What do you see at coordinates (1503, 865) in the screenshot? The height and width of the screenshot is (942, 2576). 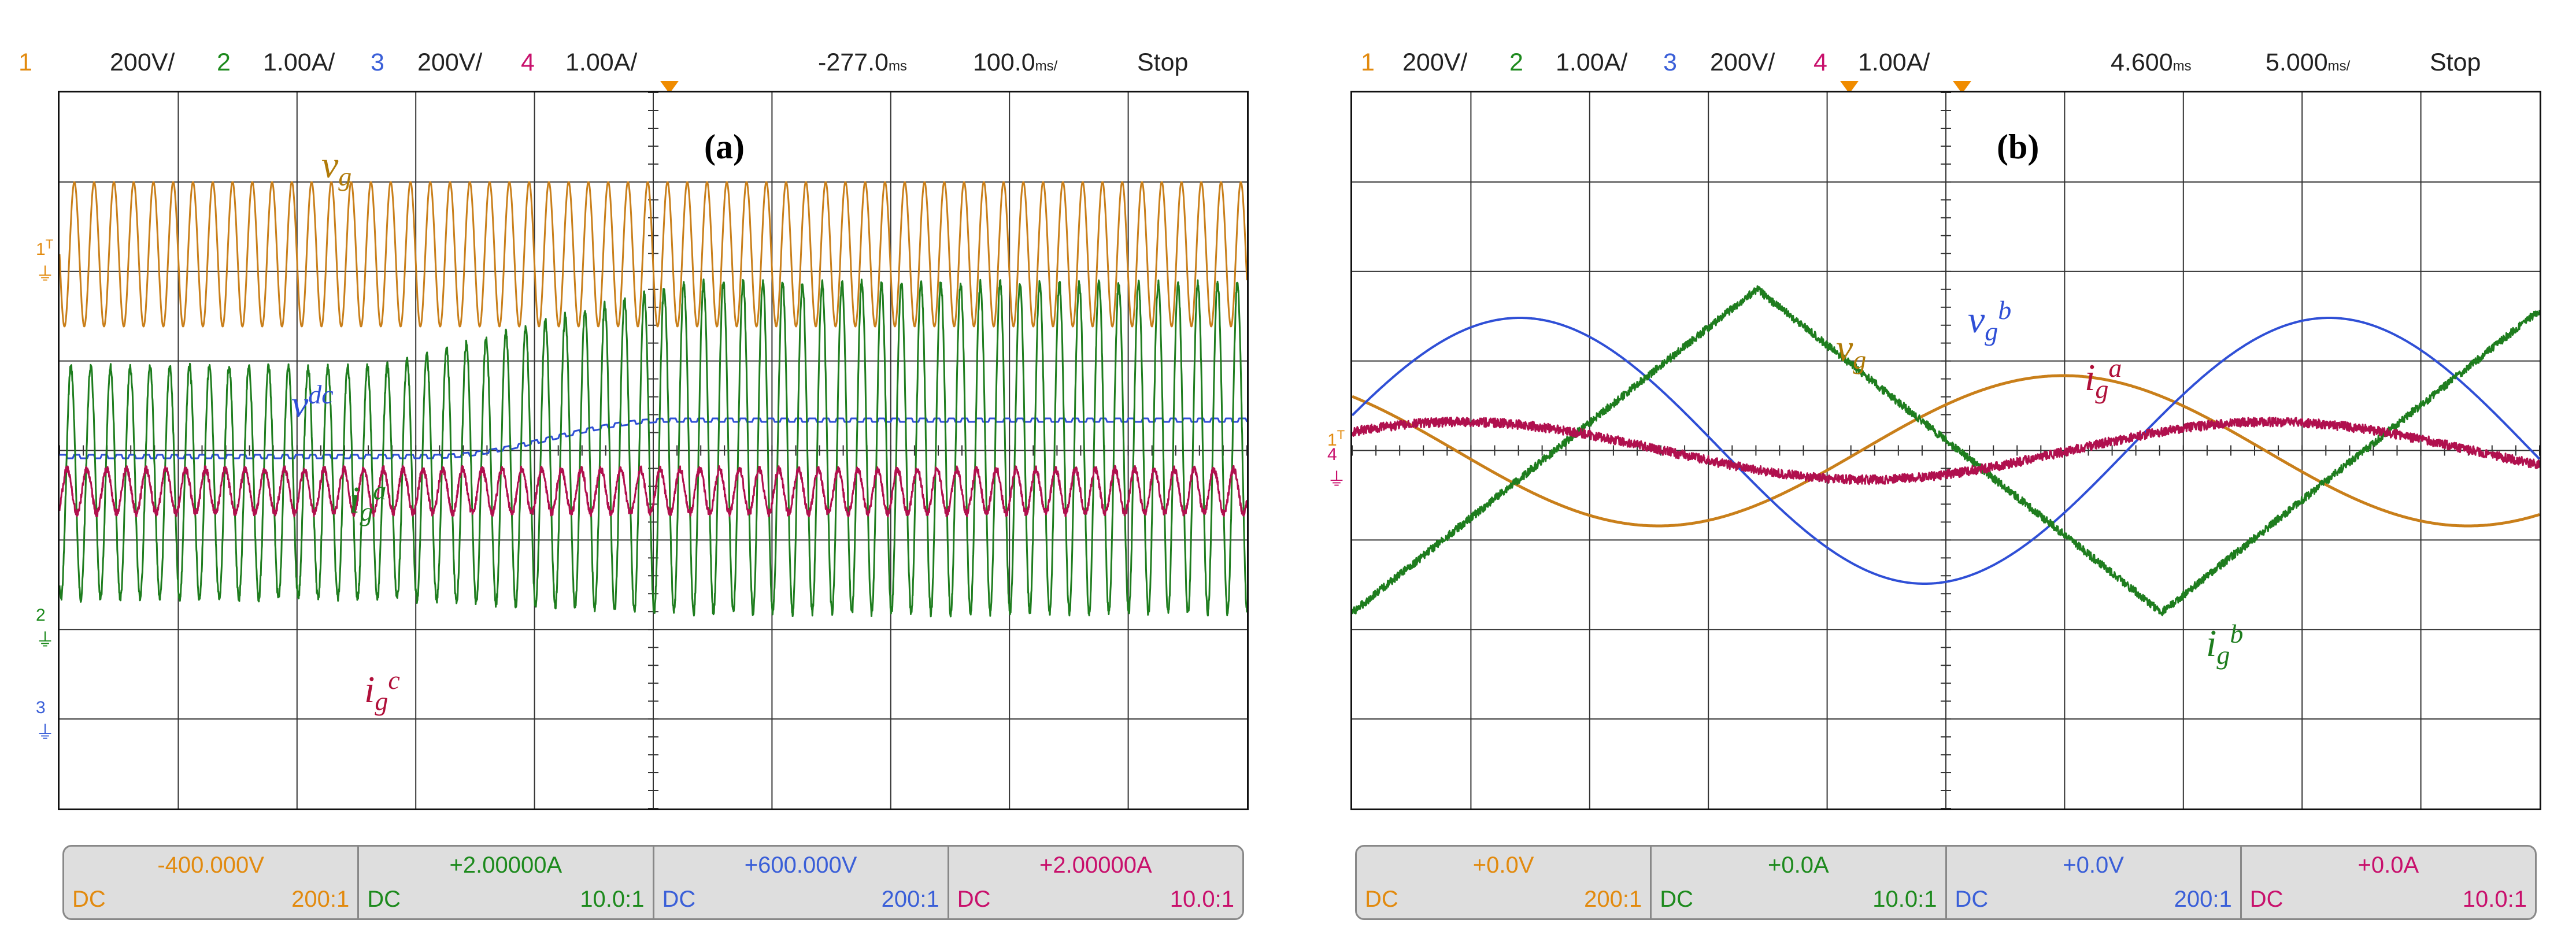 I see `ch1-offset: +0.0V` at bounding box center [1503, 865].